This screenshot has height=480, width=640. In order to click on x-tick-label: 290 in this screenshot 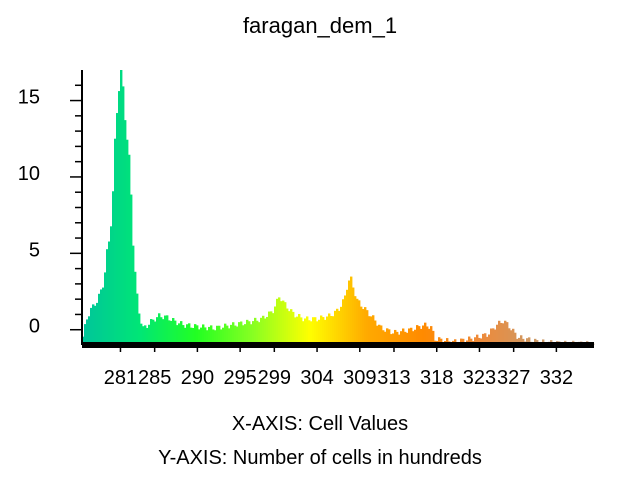, I will do `click(197, 378)`.